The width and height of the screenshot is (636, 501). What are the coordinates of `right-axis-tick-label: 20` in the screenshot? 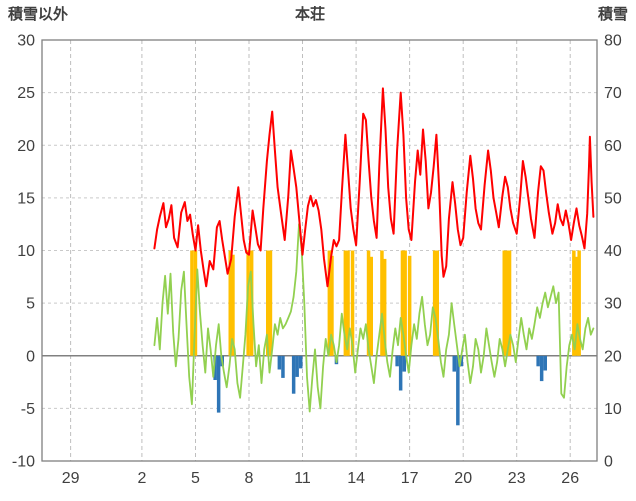 It's located at (613, 356).